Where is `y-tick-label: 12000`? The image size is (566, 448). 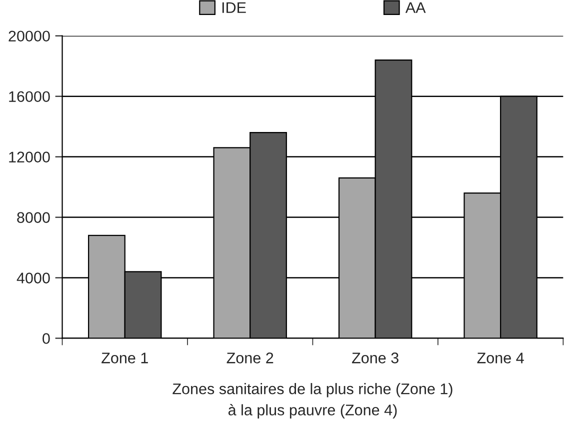
y-tick-label: 12000 is located at coordinates (29, 157).